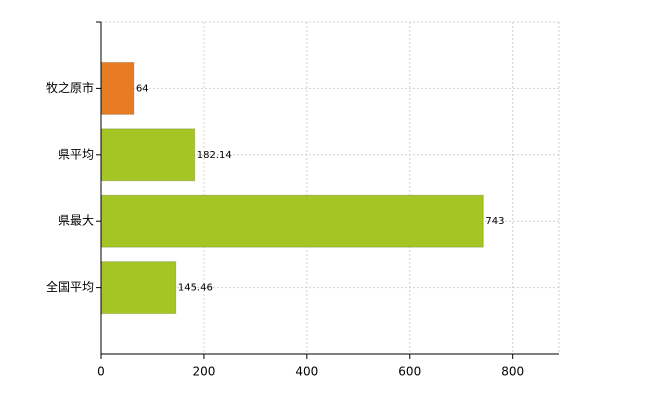 This screenshot has height=400, width=650. Describe the element at coordinates (142, 88) in the screenshot. I see `value-label: 64` at that location.